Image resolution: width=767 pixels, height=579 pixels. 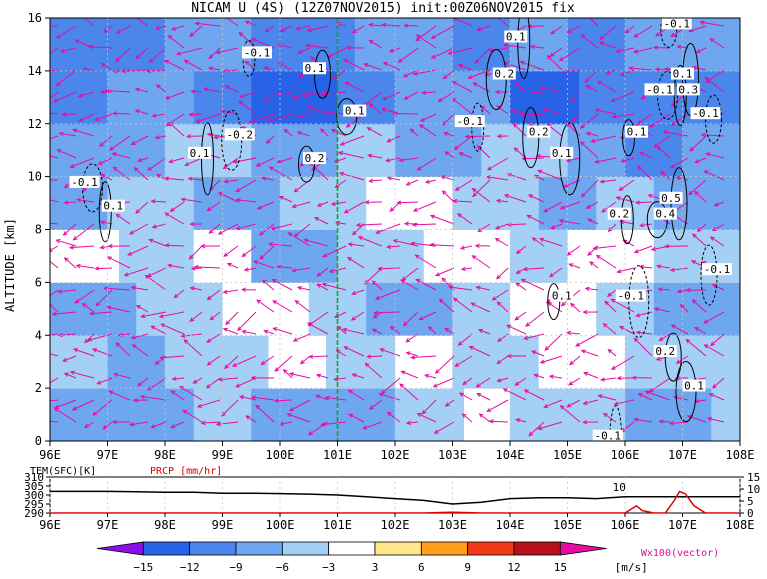 I want to click on colorbar-label: 12, so click(x=513, y=567).